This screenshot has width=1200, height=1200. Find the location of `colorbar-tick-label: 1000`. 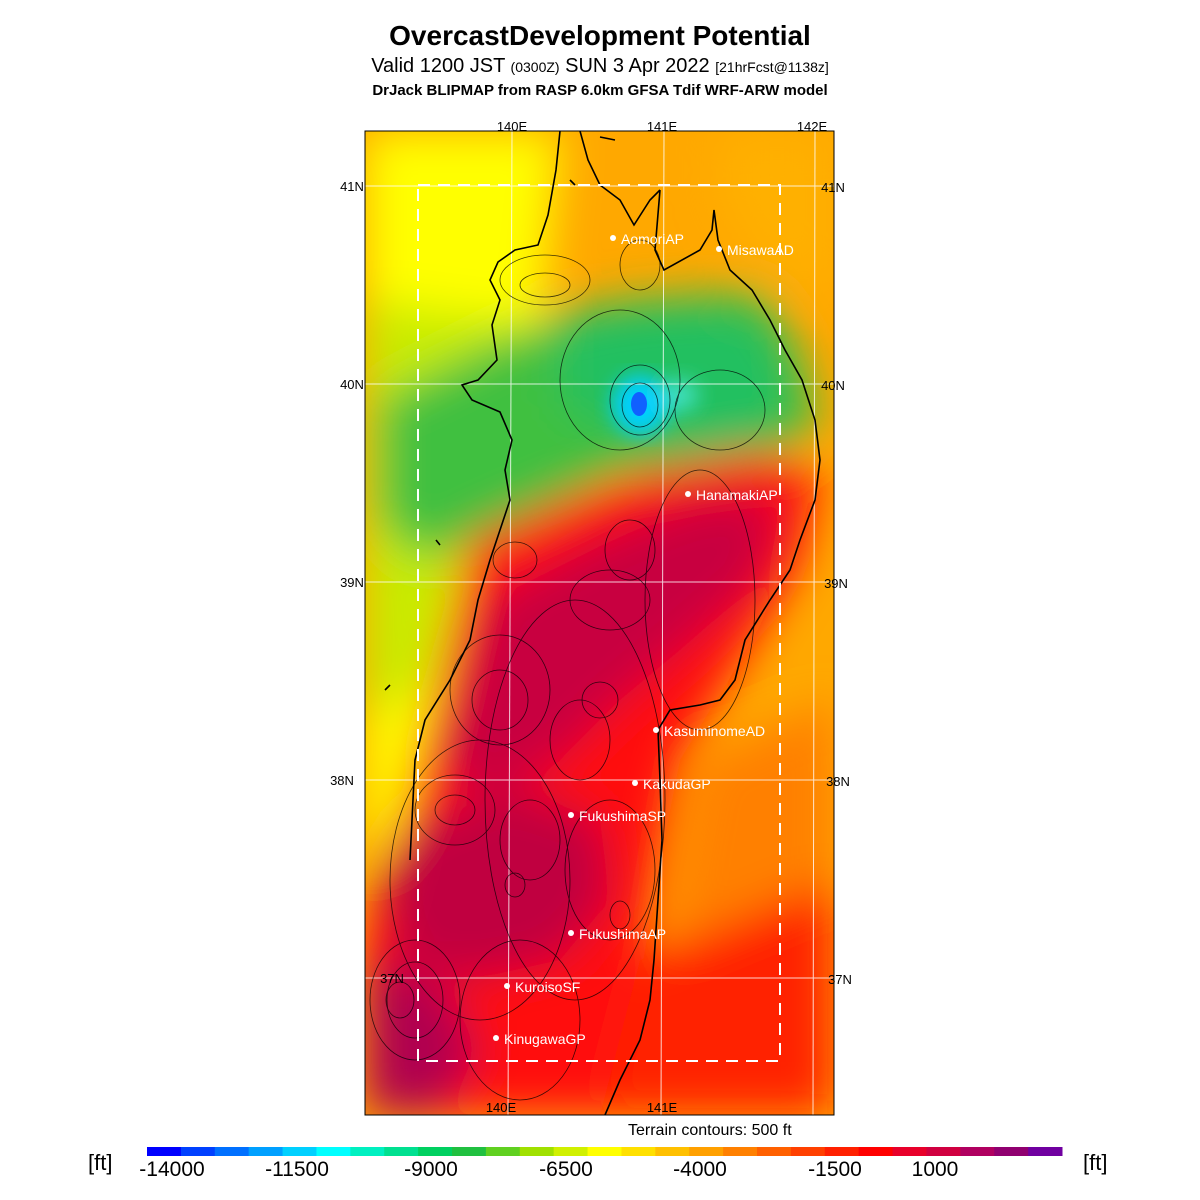

colorbar-tick-label: 1000 is located at coordinates (935, 1169).